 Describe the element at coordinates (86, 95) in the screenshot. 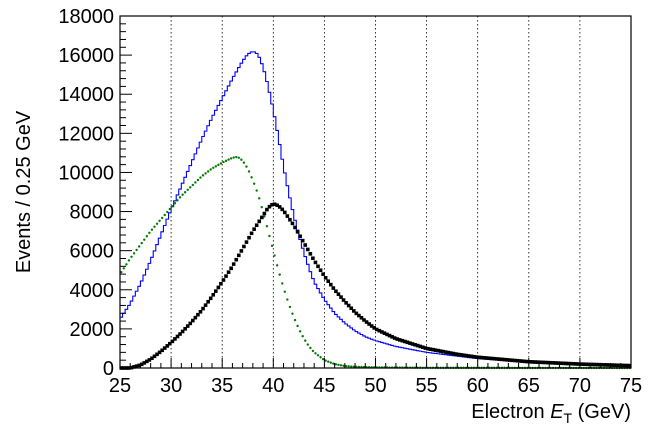

I see `y-tick-label: 14000` at that location.